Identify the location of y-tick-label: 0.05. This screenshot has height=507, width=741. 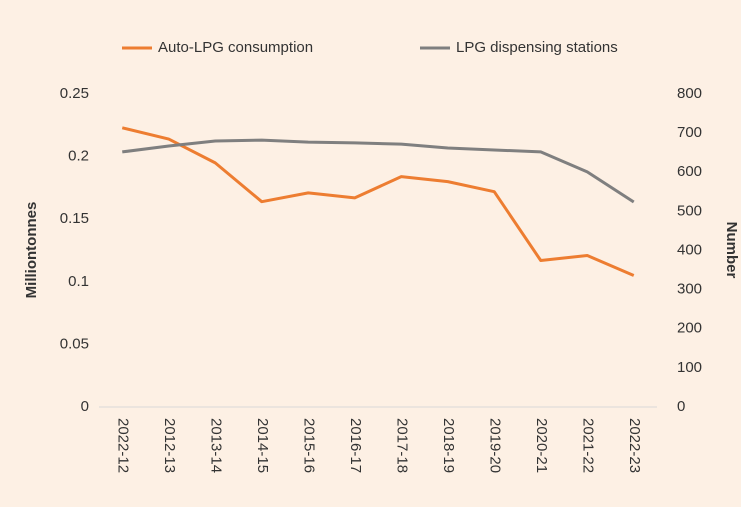
(74, 343).